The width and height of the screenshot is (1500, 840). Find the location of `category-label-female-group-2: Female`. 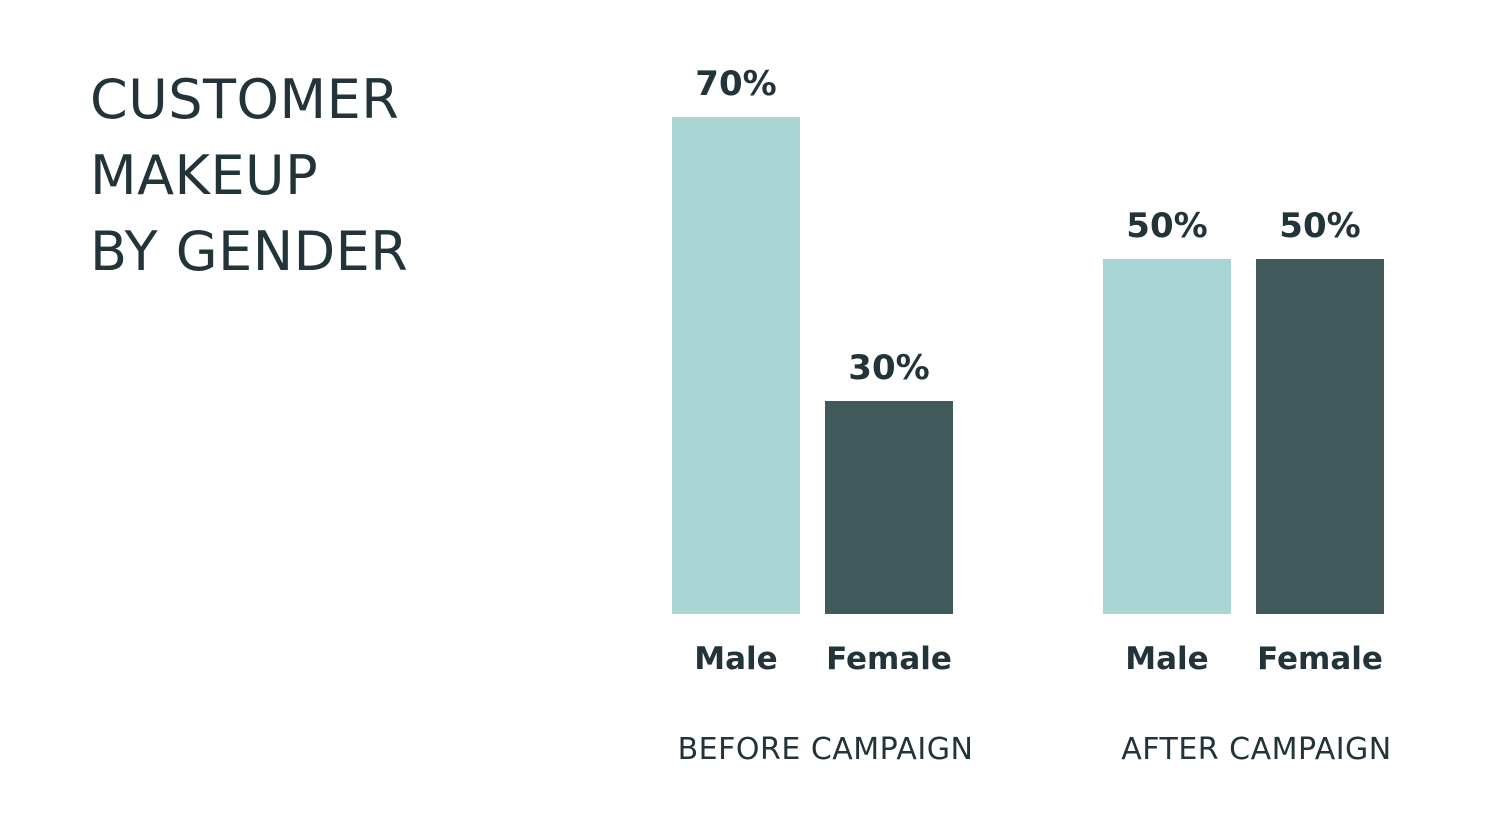

category-label-female-group-2: Female is located at coordinates (1320, 659).